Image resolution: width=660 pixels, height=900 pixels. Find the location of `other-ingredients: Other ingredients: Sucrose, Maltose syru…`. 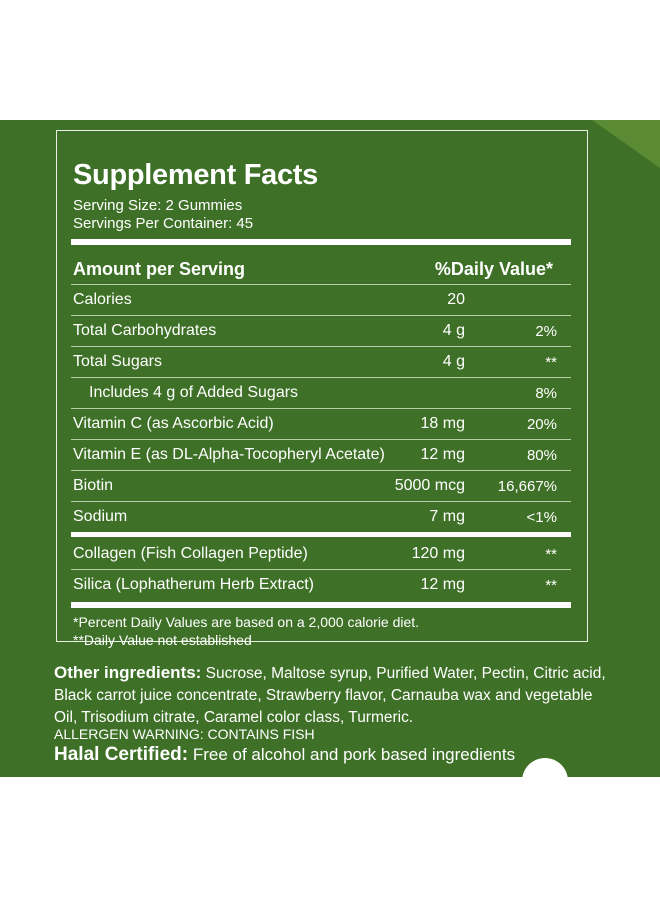

other-ingredients: Other ingredients: Sucrose, Maltose syru… is located at coordinates (334, 695).